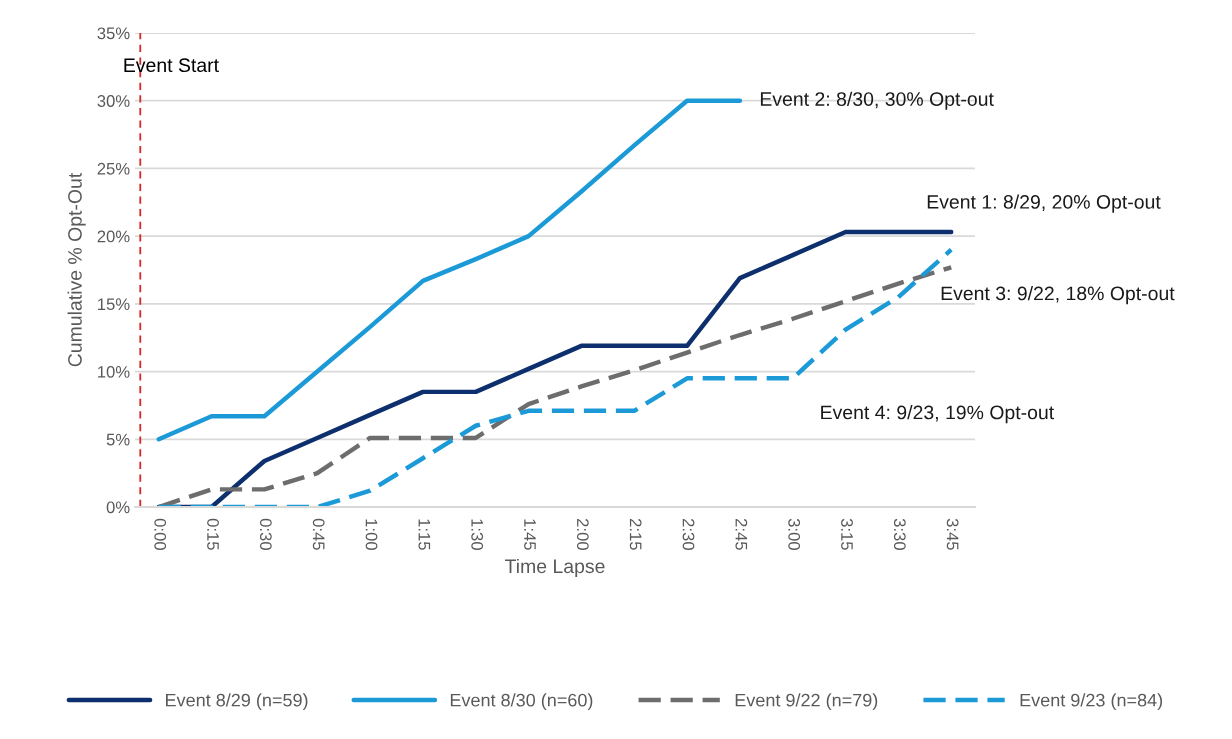 This screenshot has height=739, width=1232. Describe the element at coordinates (113, 101) in the screenshot. I see `y-tick-label: 30%` at that location.